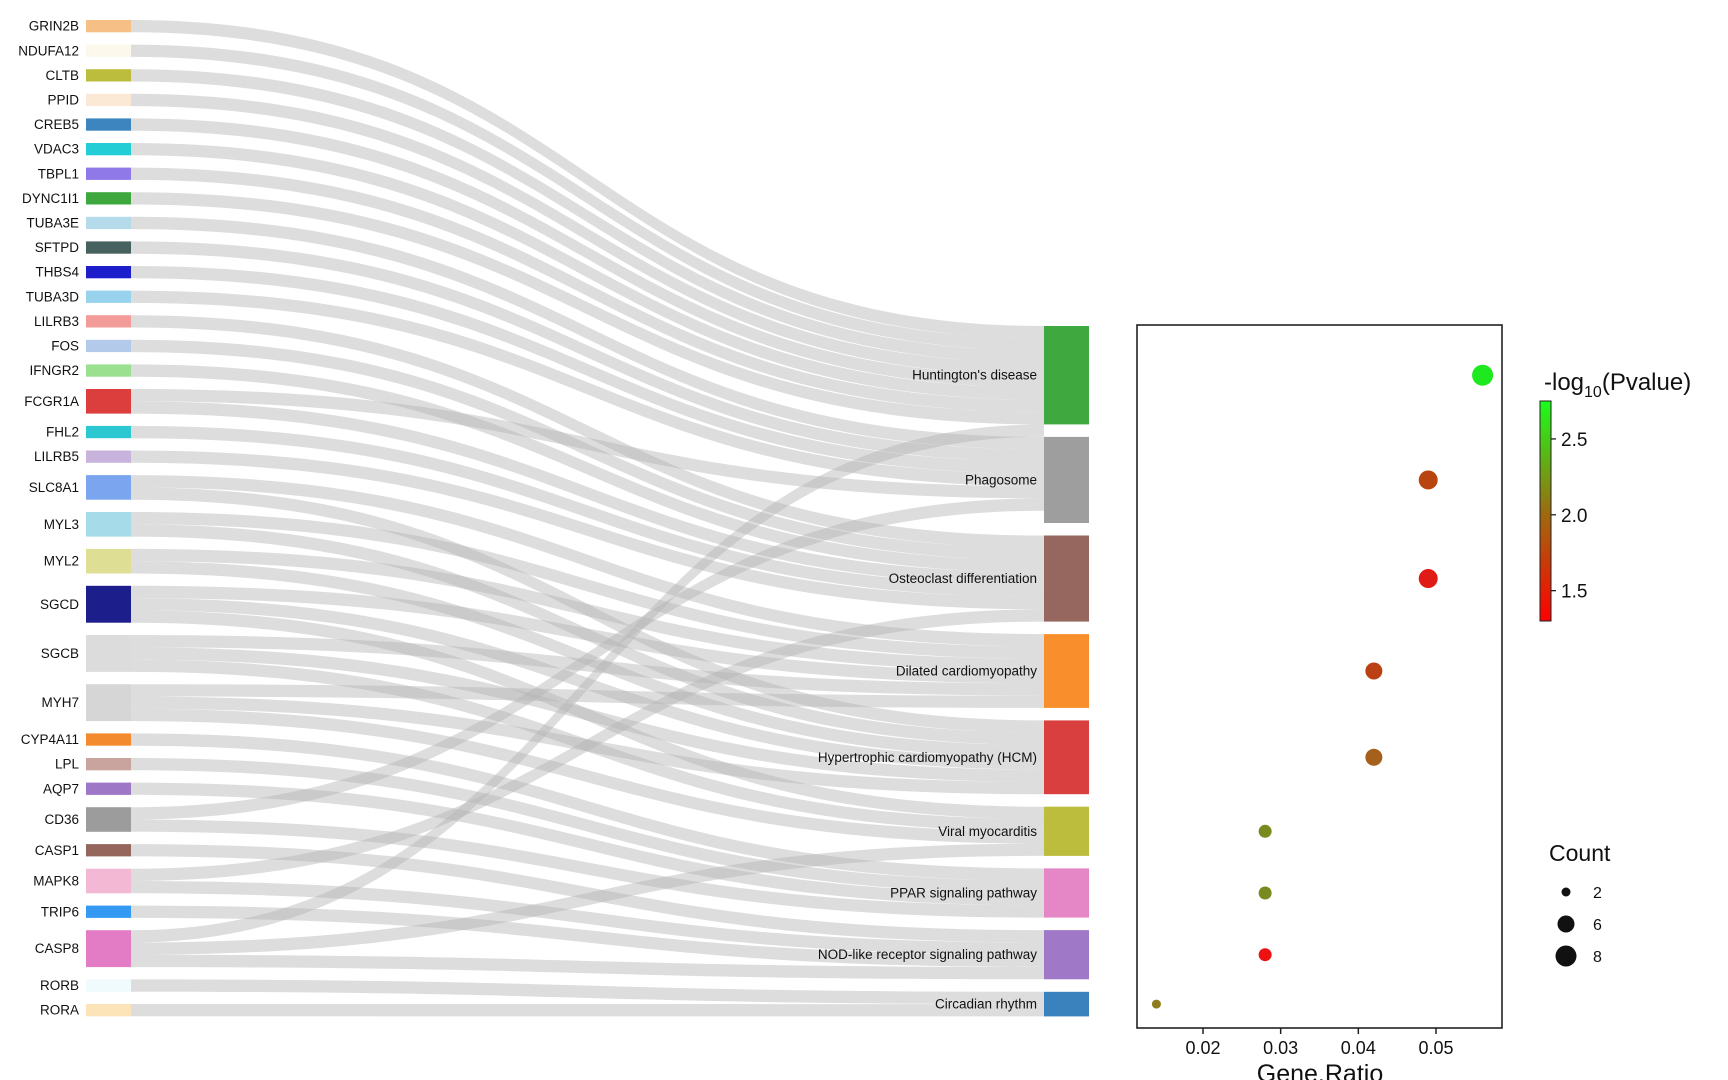 This screenshot has width=1728, height=1080. I want to click on gene-label: CD36, so click(61, 819).